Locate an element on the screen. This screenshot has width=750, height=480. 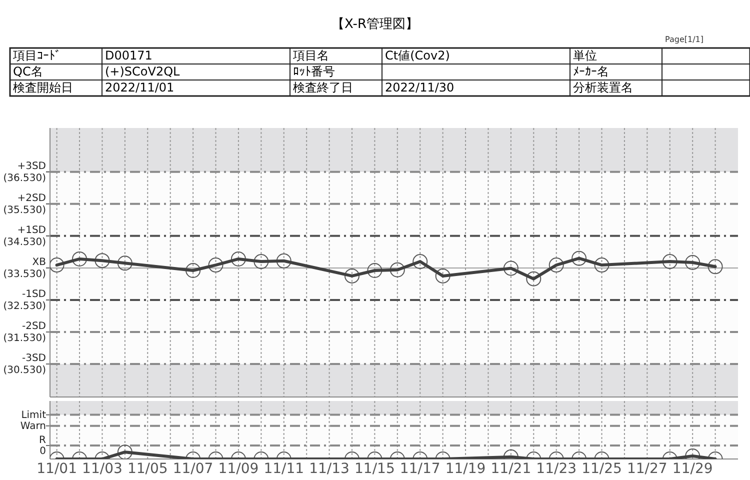
x-tick-label: 11/05 is located at coordinates (147, 468).